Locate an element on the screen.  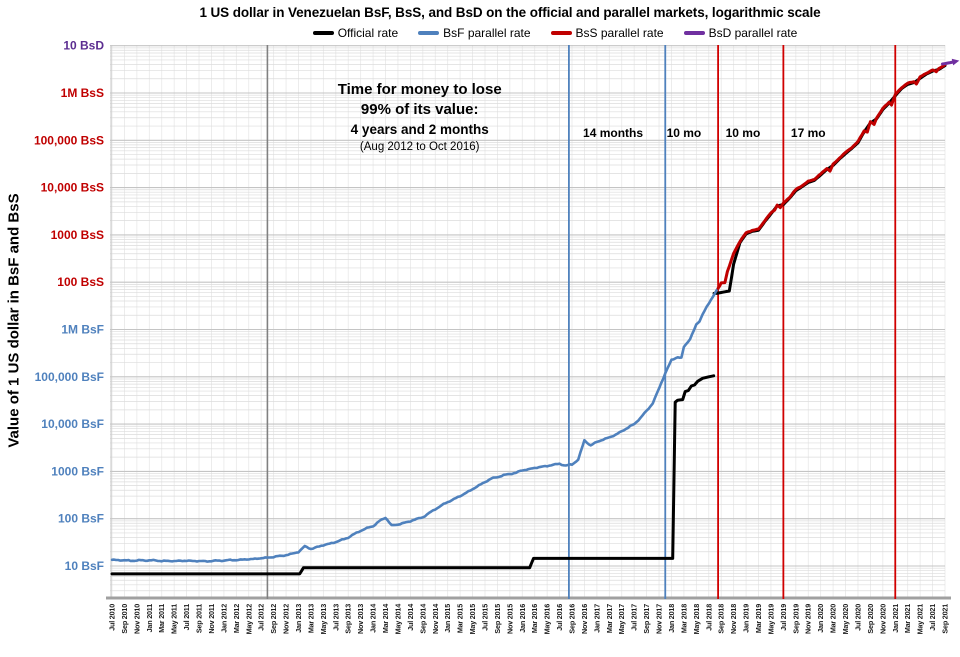
x-tick-label: Jul 2014 is located at coordinates (410, 617).